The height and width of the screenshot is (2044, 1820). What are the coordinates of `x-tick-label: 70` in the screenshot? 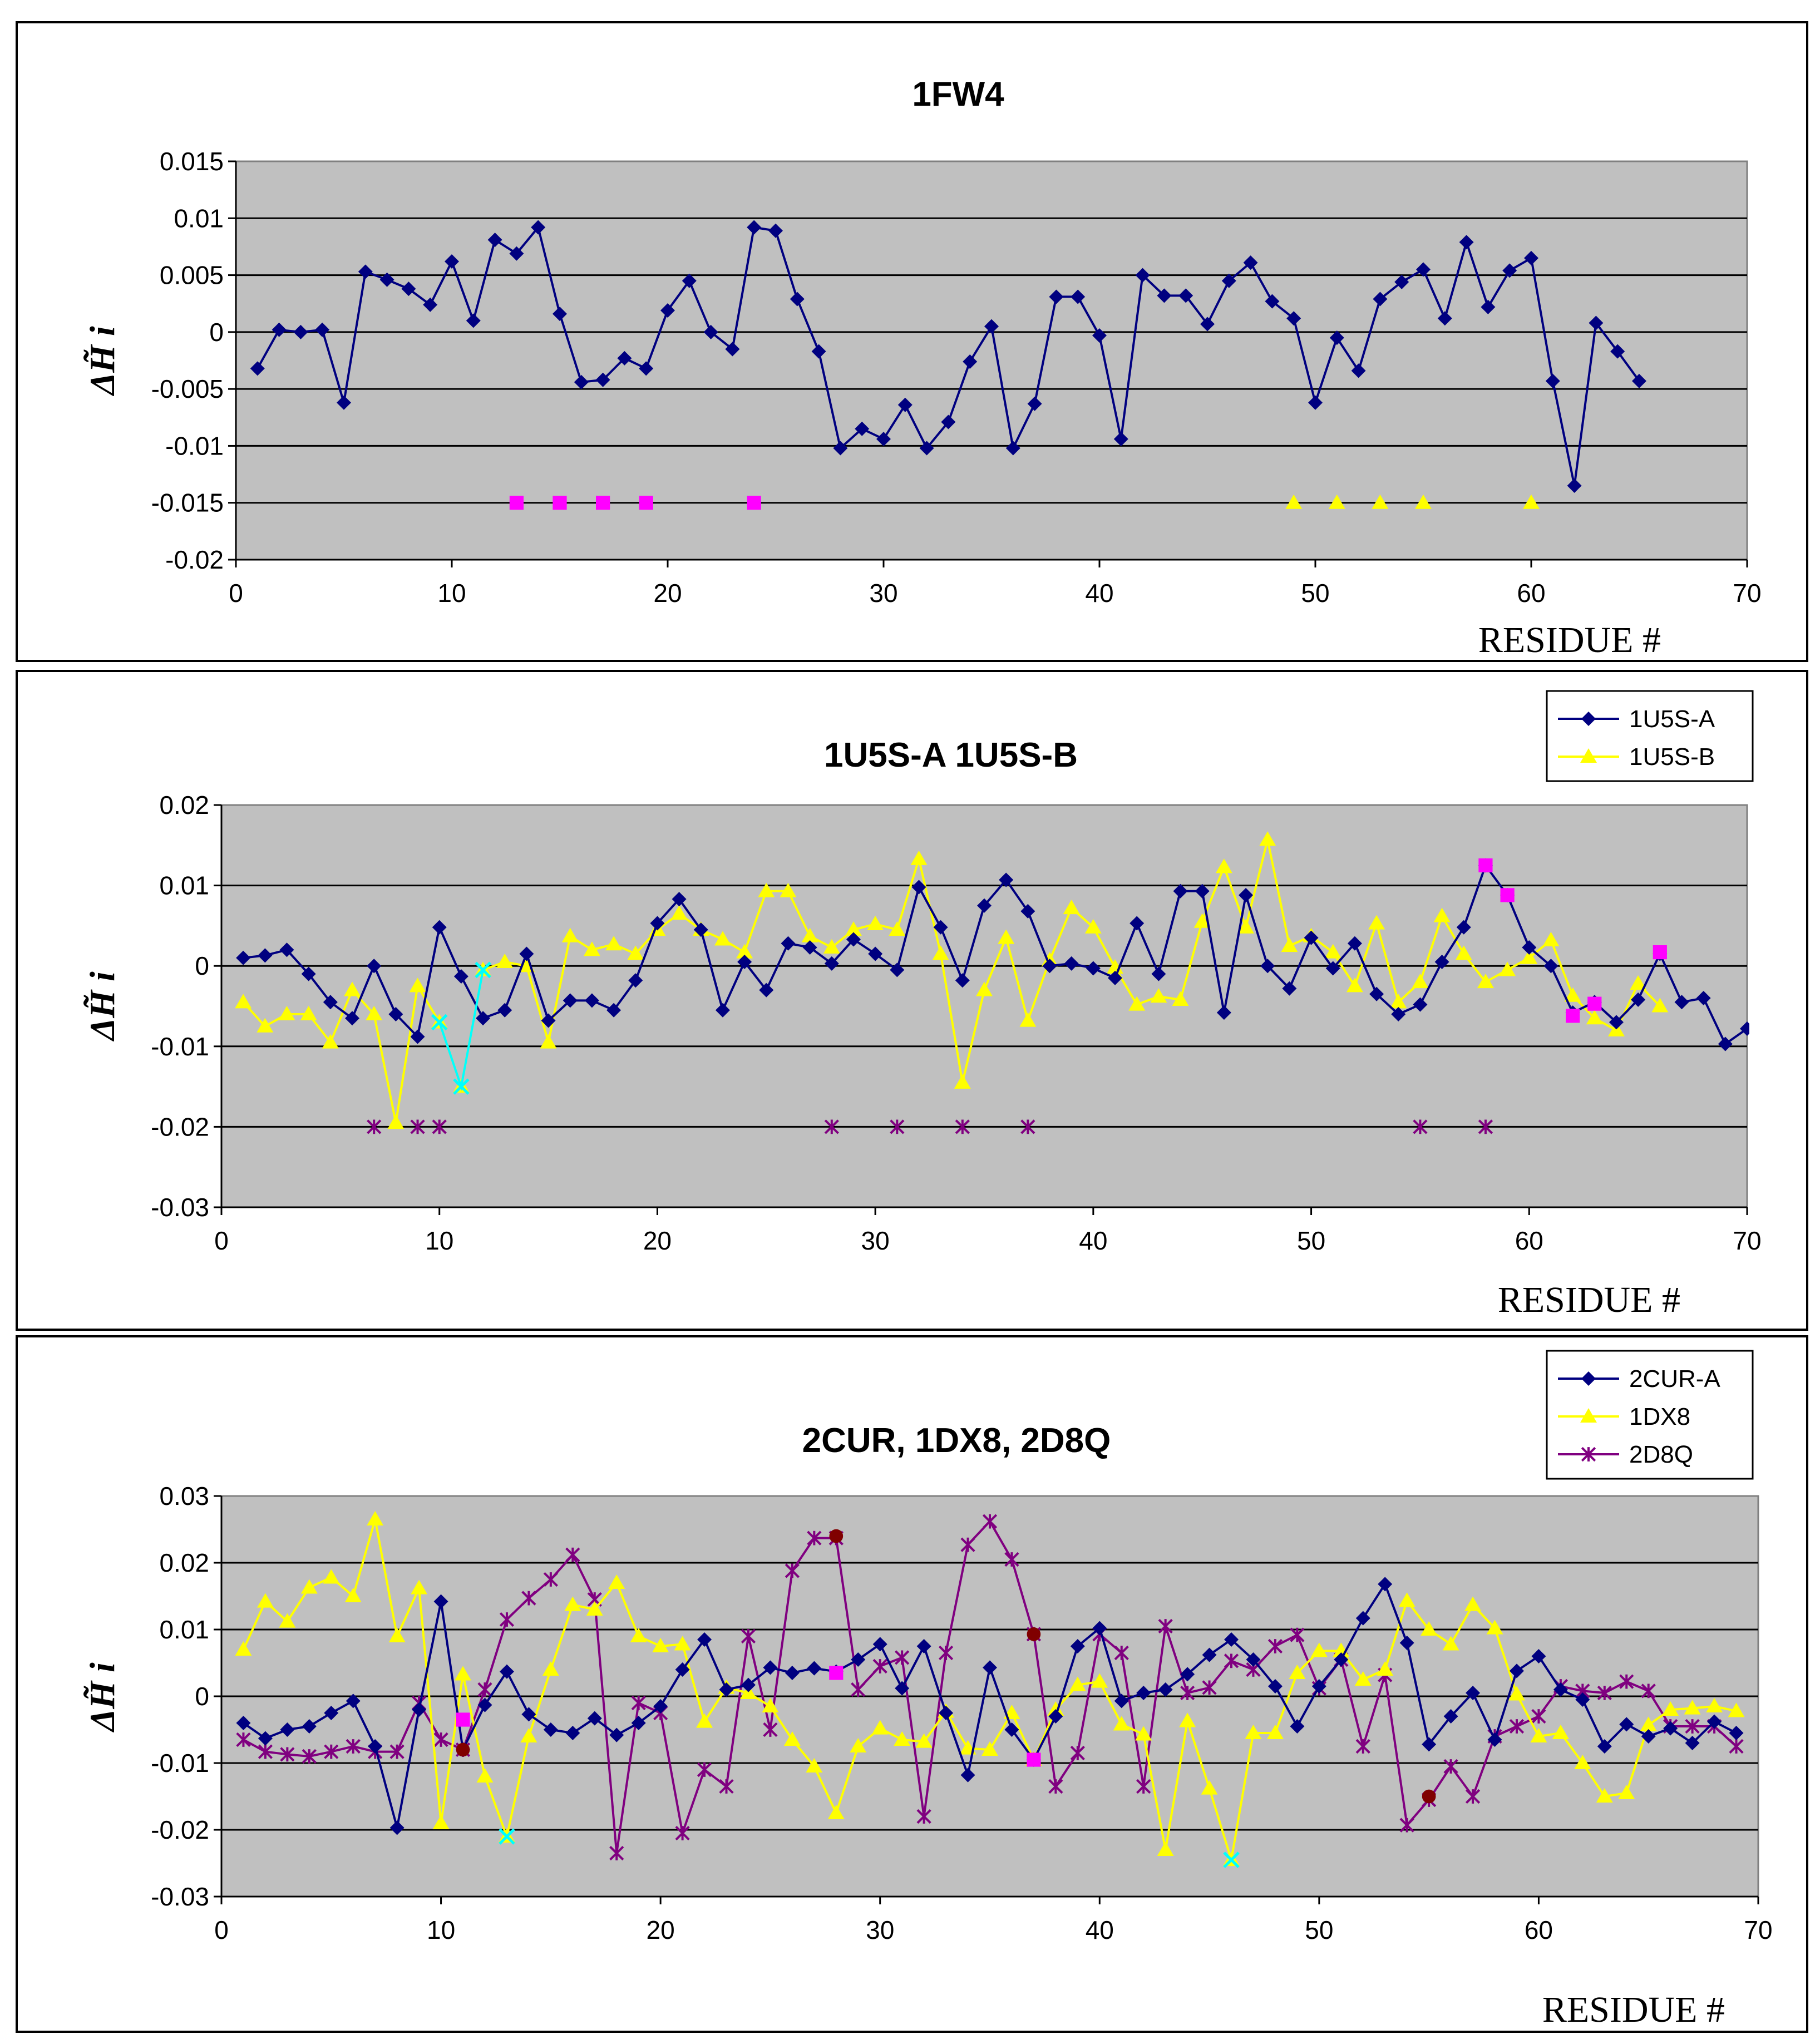 It's located at (1758, 1929).